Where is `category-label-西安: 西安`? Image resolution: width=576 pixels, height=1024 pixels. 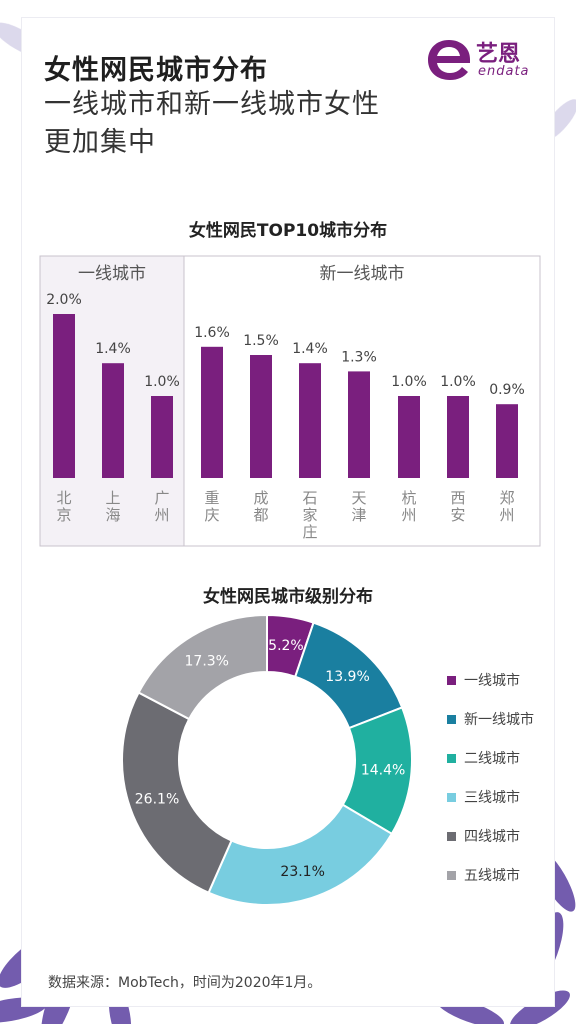
category-label-西安: 西安 is located at coordinates (457, 506).